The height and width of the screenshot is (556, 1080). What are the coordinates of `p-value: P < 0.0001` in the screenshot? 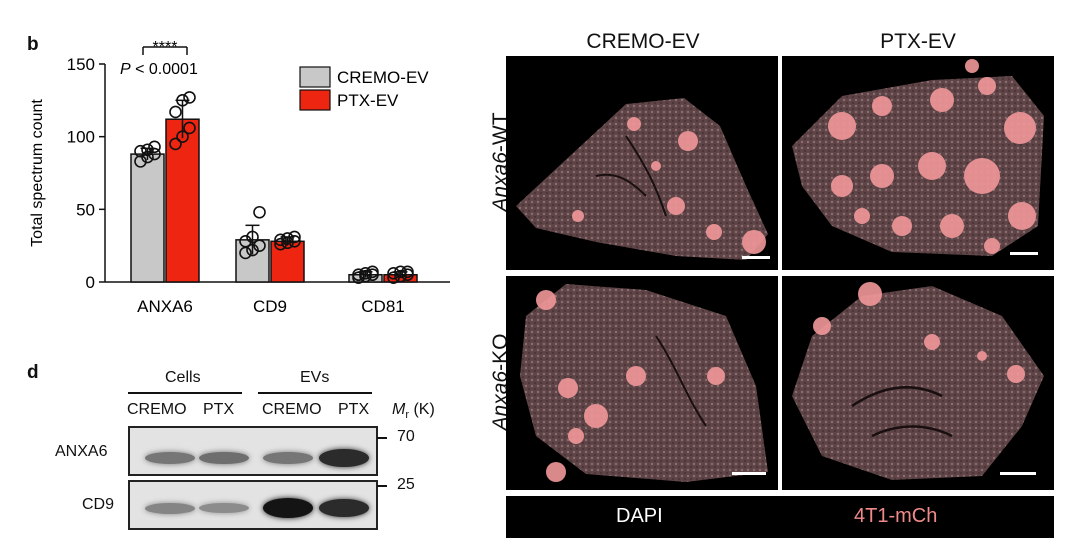 It's located at (159, 69).